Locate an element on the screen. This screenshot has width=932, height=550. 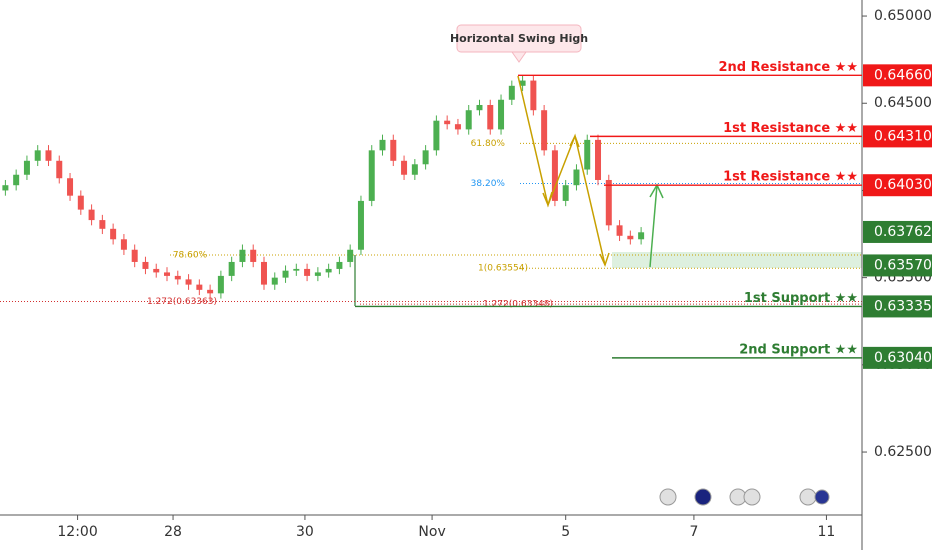
x-tick-label: 5 is located at coordinates (565, 532).